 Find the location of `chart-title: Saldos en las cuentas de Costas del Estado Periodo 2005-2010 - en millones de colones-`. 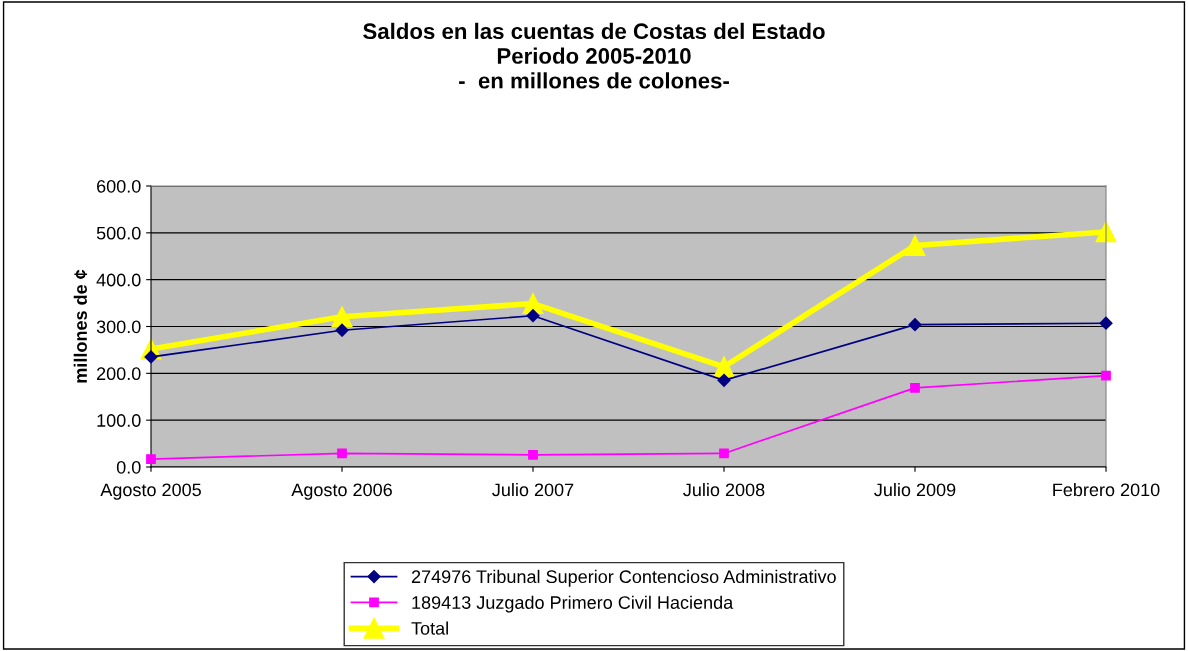

chart-title: Saldos en las cuentas de Costas del Estado Periodo 2005-2010 - en millones de colones- is located at coordinates (594, 55).